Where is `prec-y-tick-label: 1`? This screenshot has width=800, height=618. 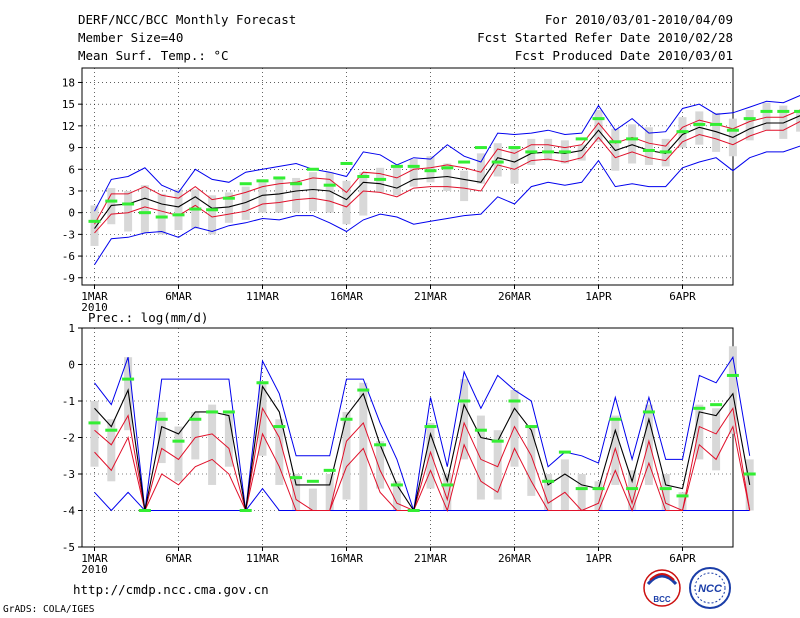 prec-y-tick-label: 1 is located at coordinates (71, 328).